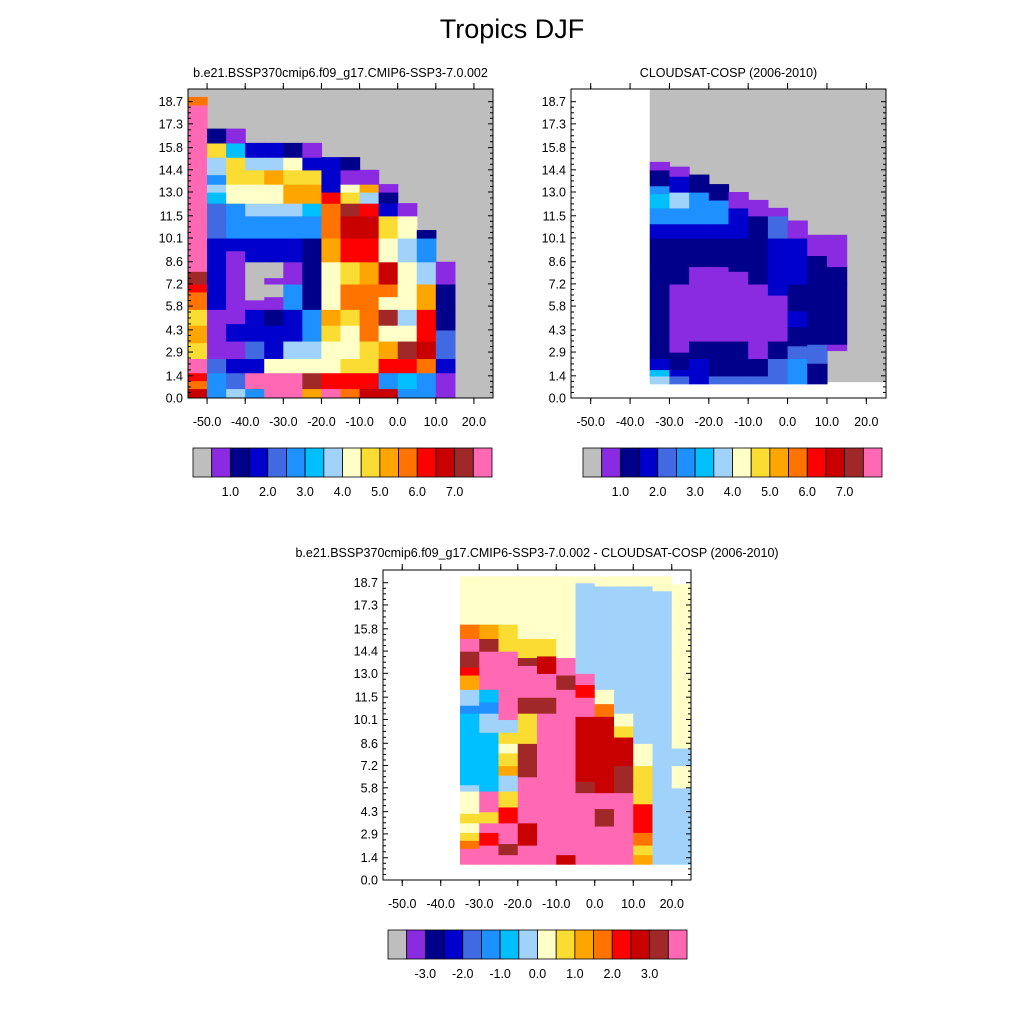  I want to click on colorbar-label: 6.0, so click(417, 492).